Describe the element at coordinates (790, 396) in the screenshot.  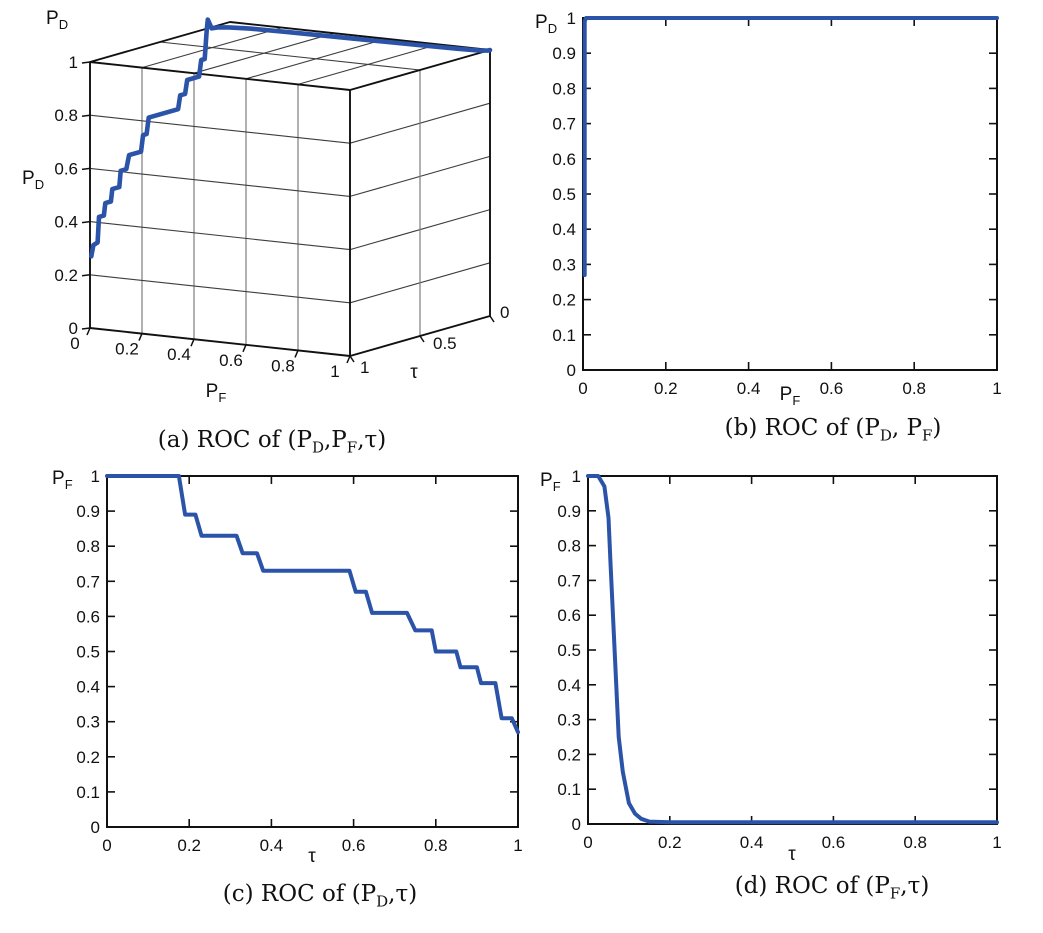
I see `panel-b-x-axis-label: PF` at that location.